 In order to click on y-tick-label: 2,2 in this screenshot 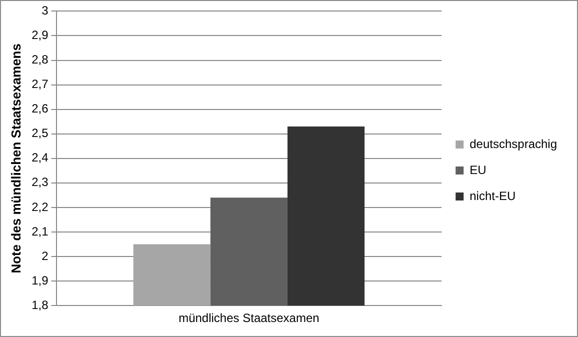, I will do `click(40, 207)`.